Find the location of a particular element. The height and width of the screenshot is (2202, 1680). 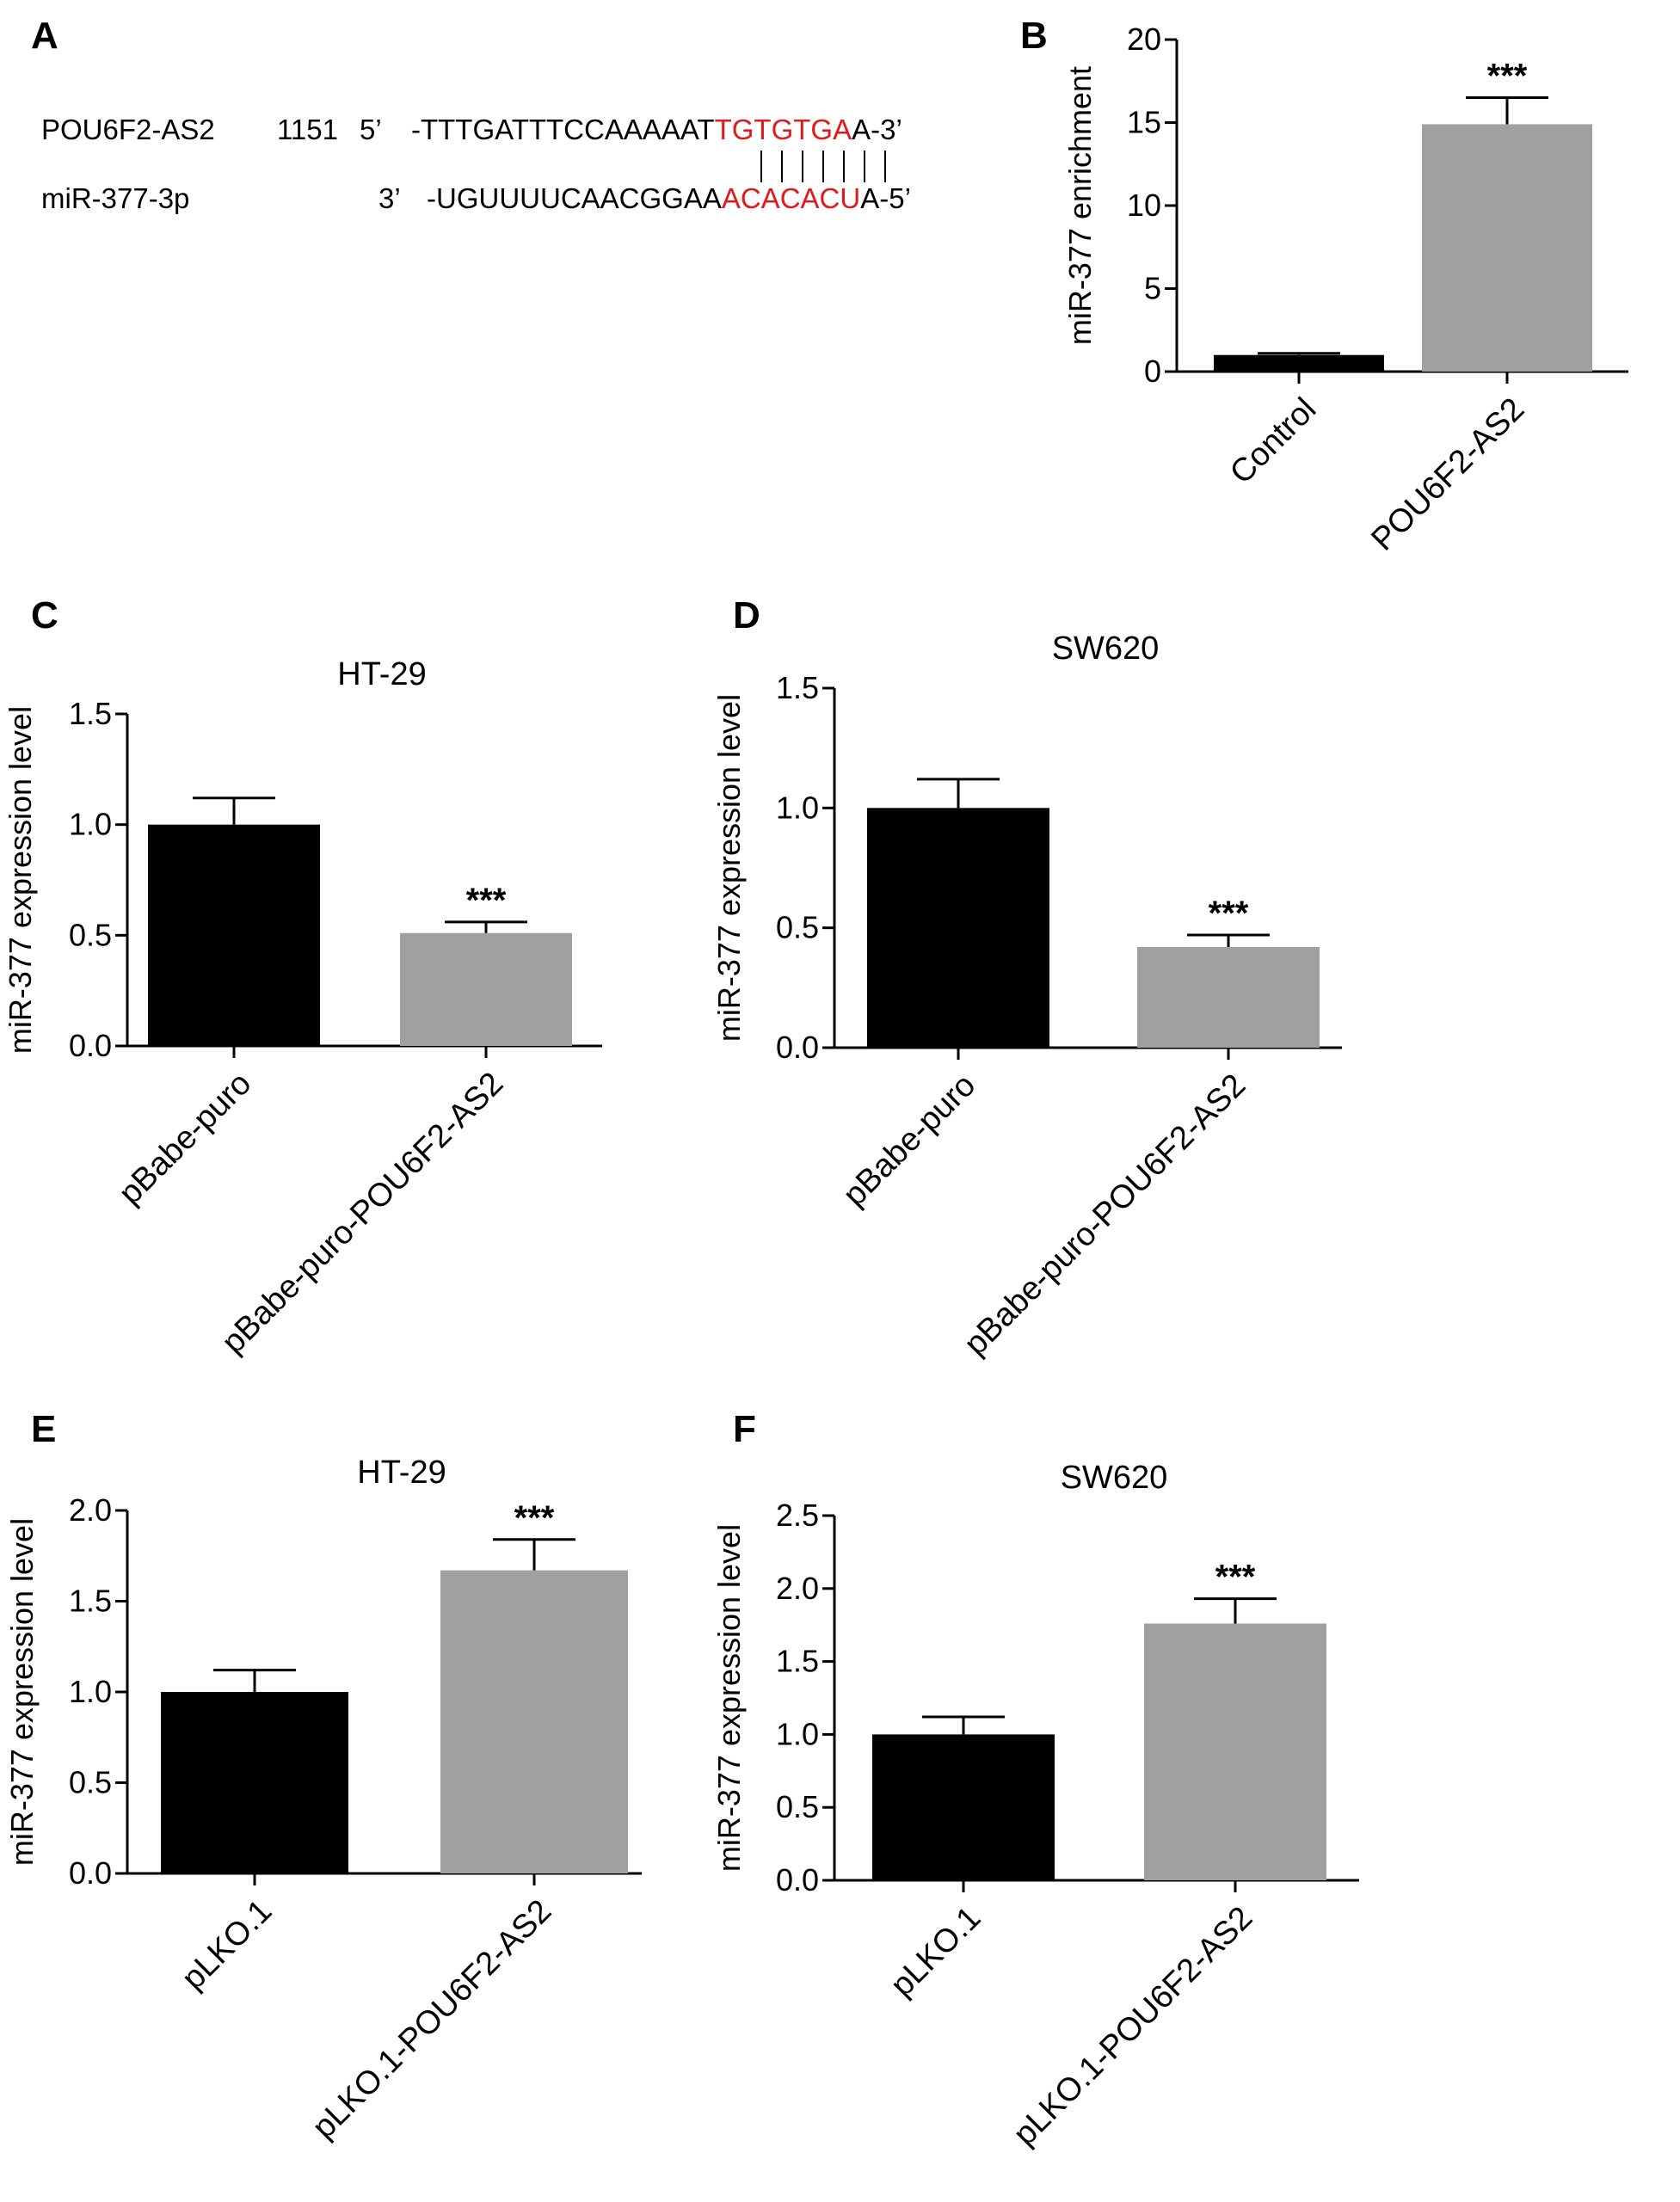

y-tick-label: 5 is located at coordinates (1152, 288).